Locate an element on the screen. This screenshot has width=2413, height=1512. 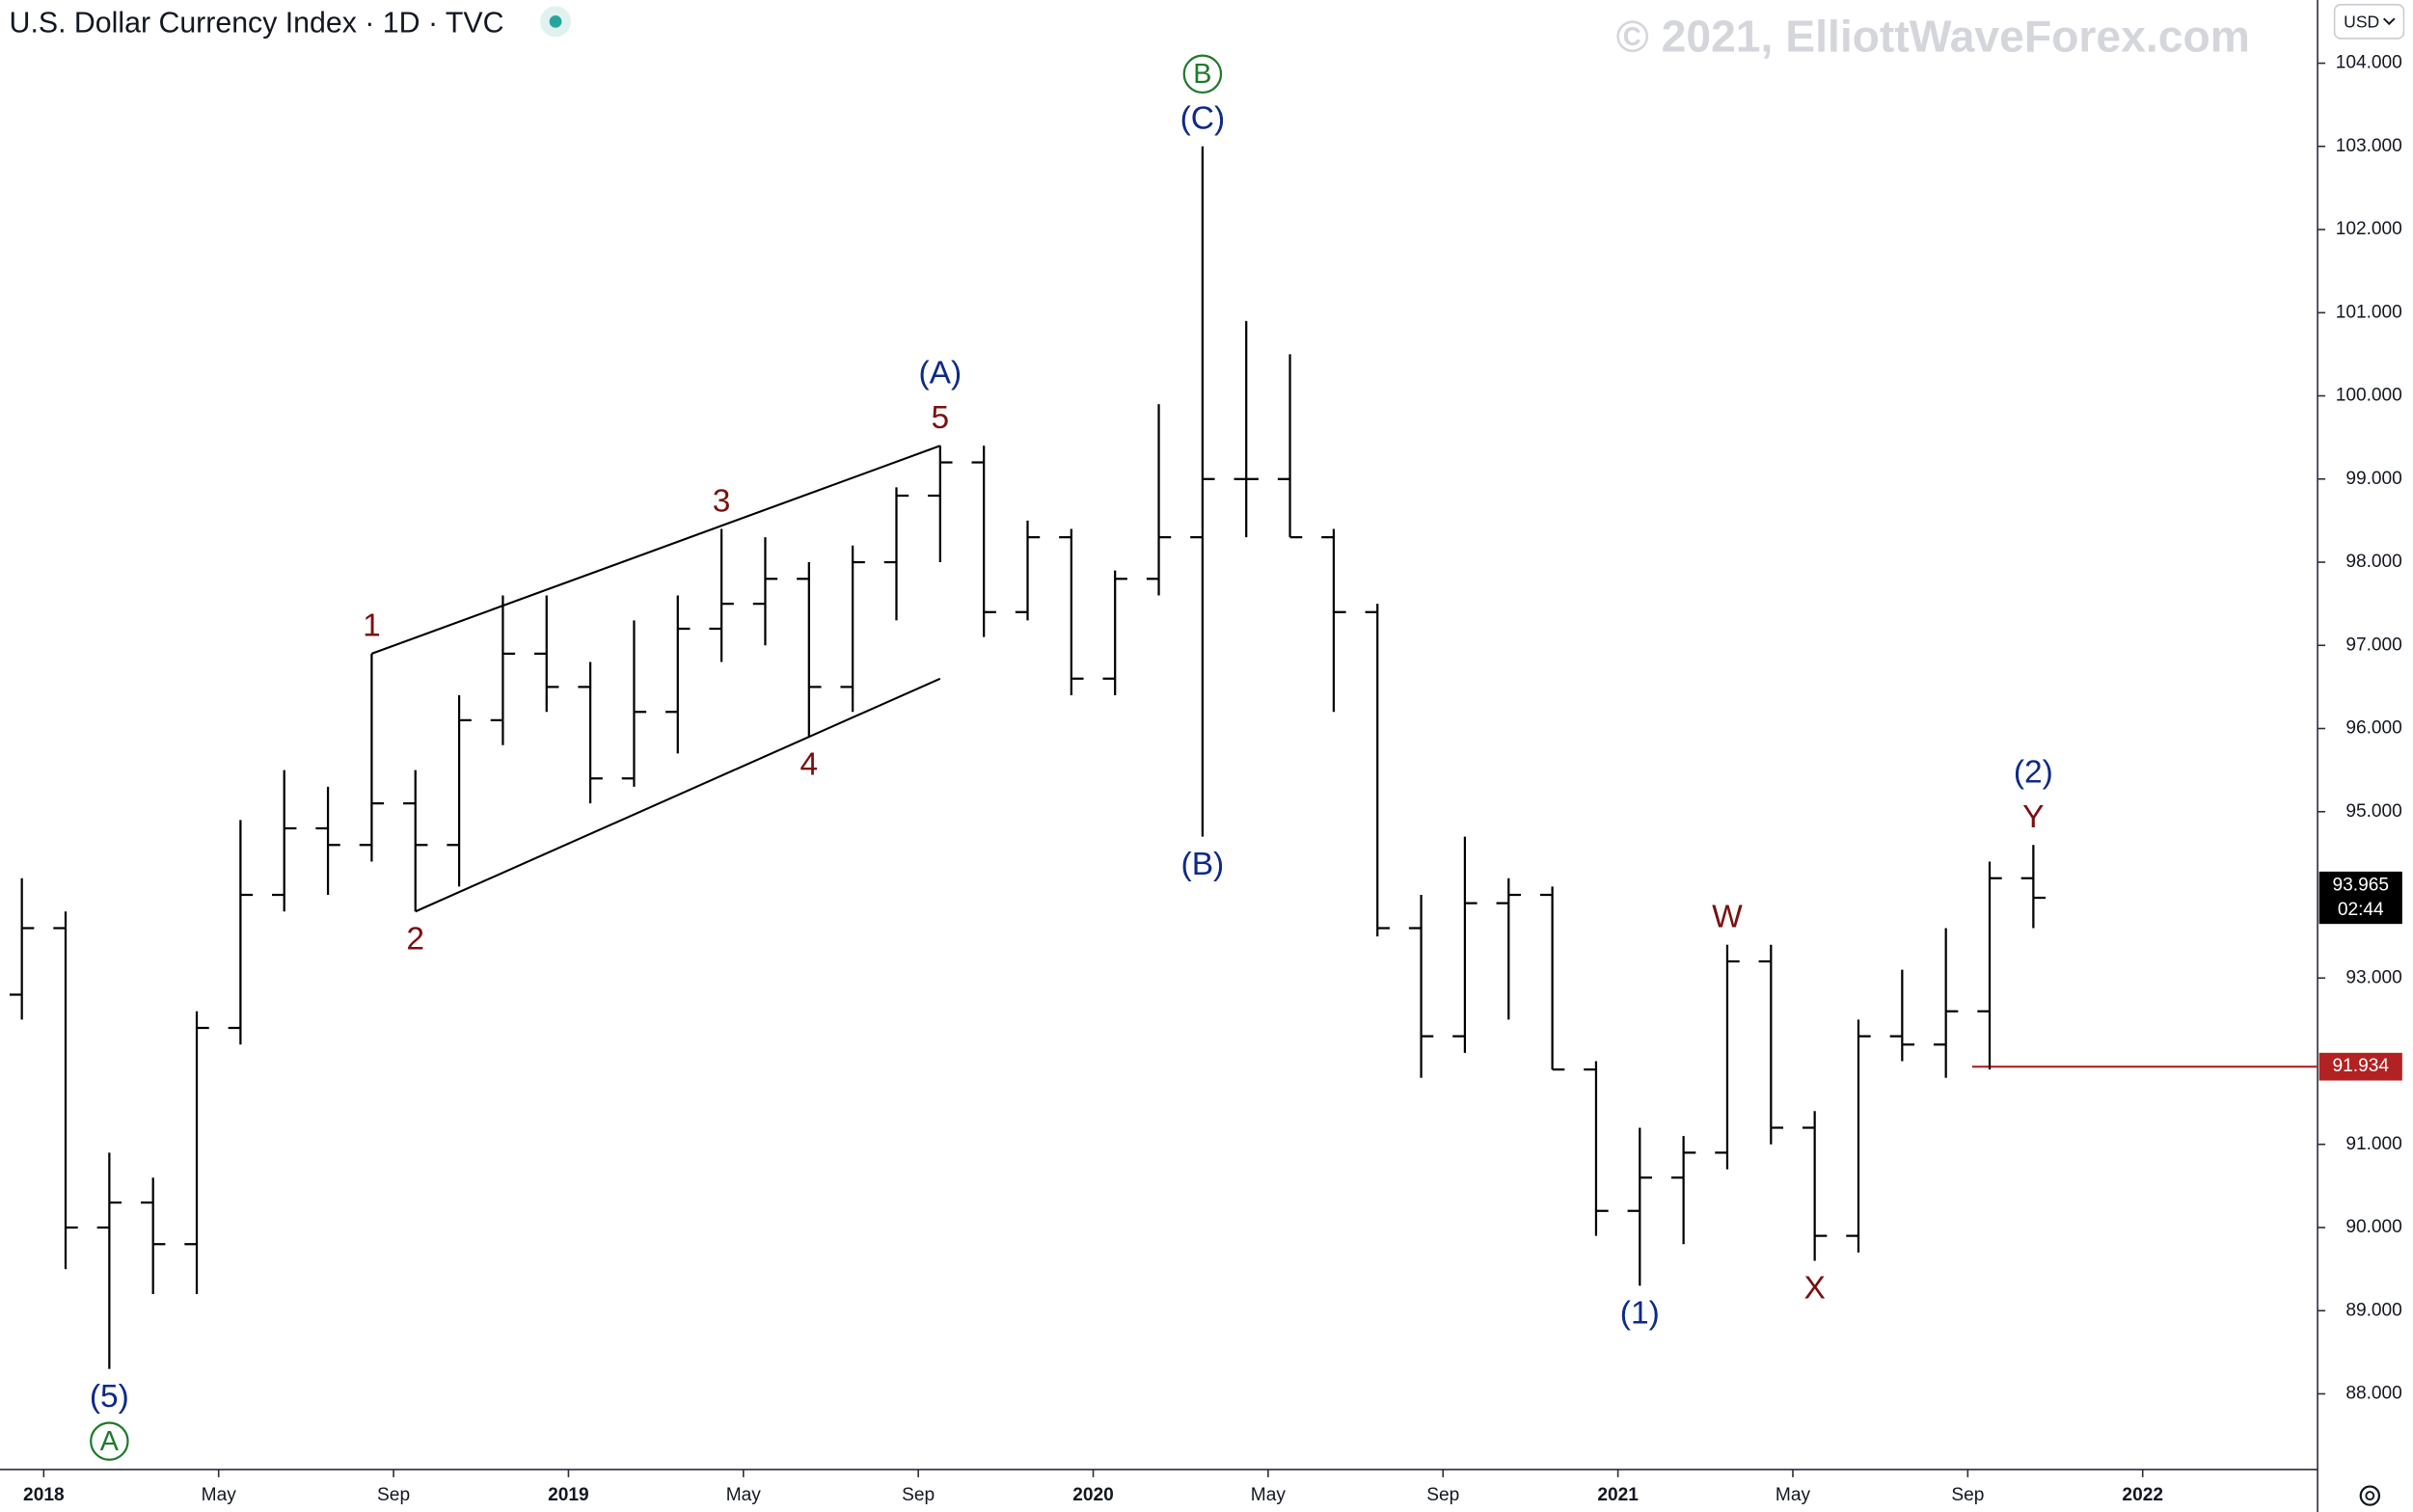
currency-button is located at coordinates (2369, 21).